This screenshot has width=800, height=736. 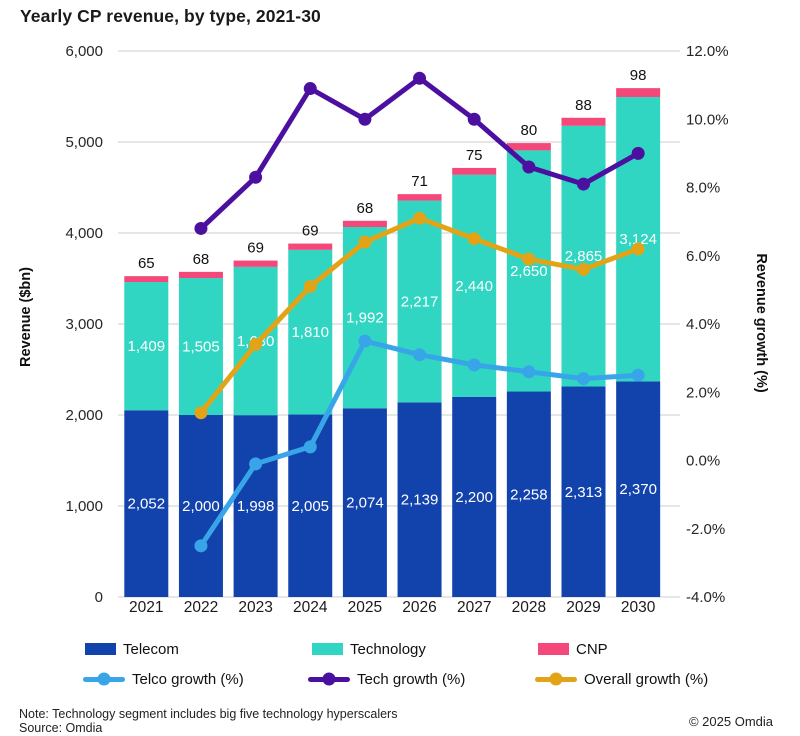 I want to click on svg-text: 2023, so click(x=255, y=607).